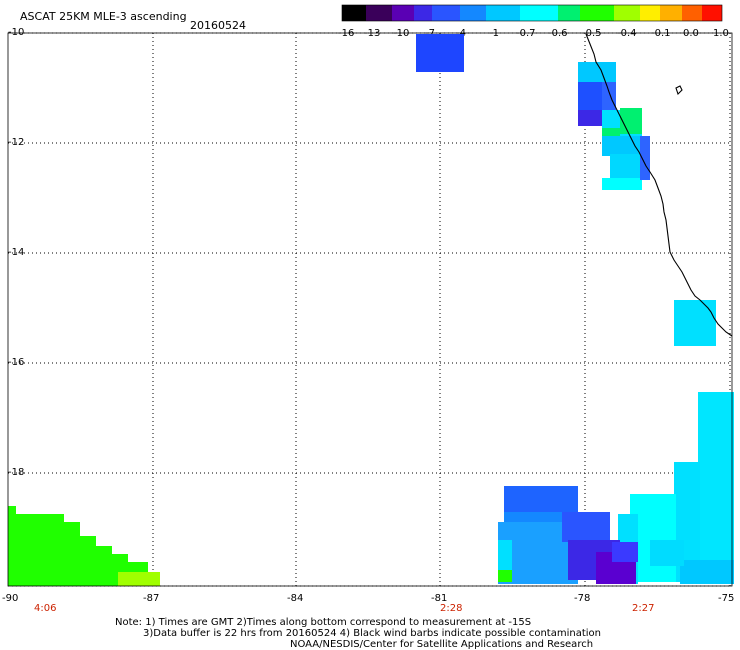 The height and width of the screenshot is (650, 740). Describe the element at coordinates (726, 598) in the screenshot. I see `x-tick-label: -75` at that location.